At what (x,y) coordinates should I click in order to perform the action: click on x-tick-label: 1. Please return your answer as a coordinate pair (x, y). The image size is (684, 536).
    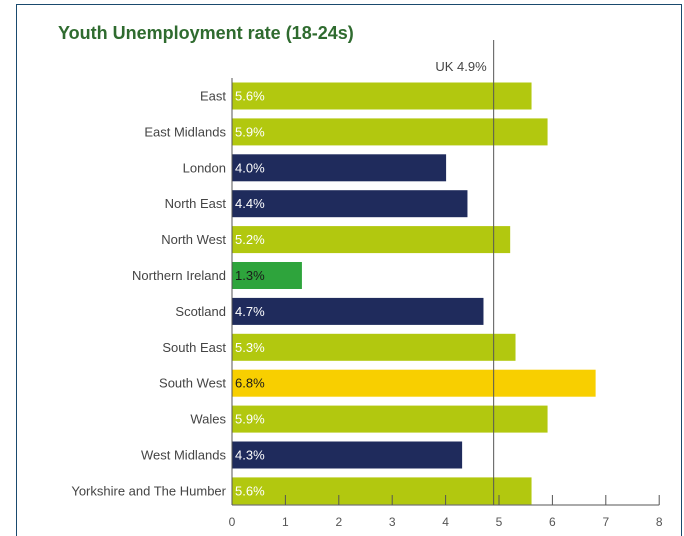
    Looking at the image, I should click on (285, 522).